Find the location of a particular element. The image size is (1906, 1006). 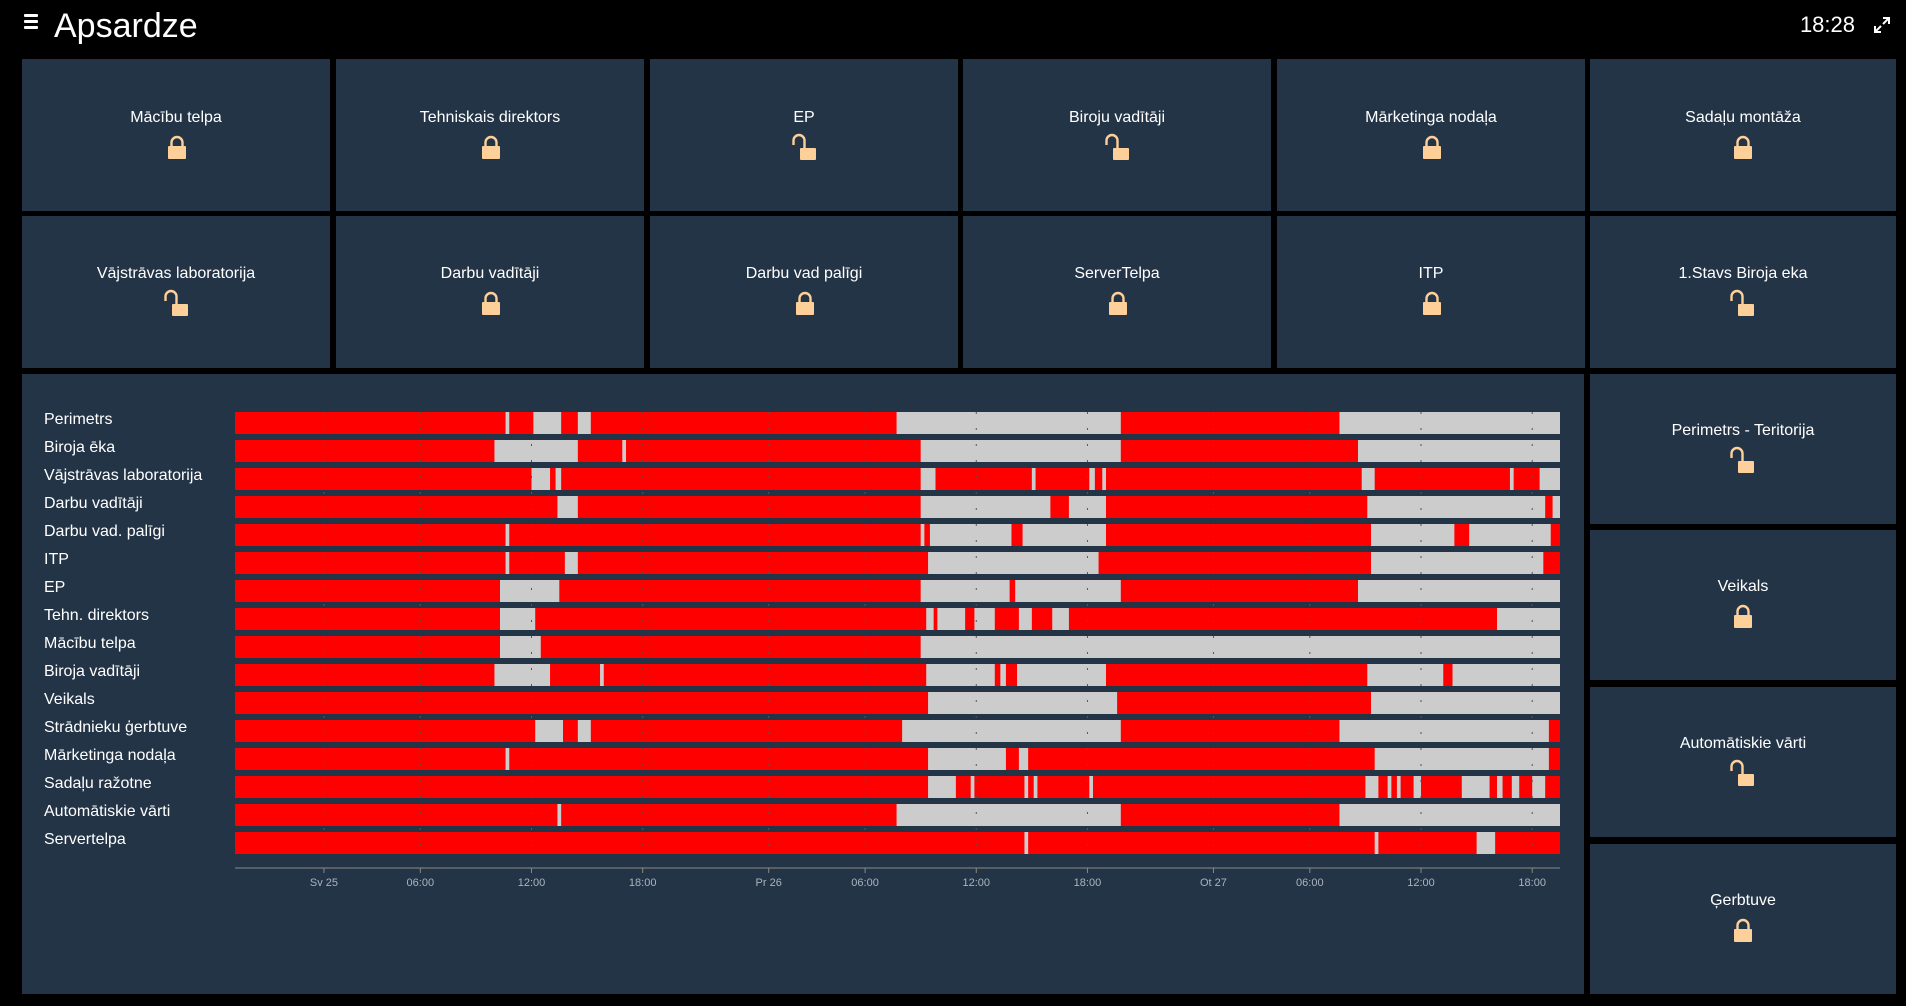

door-tile-ep: EP is located at coordinates (804, 135).